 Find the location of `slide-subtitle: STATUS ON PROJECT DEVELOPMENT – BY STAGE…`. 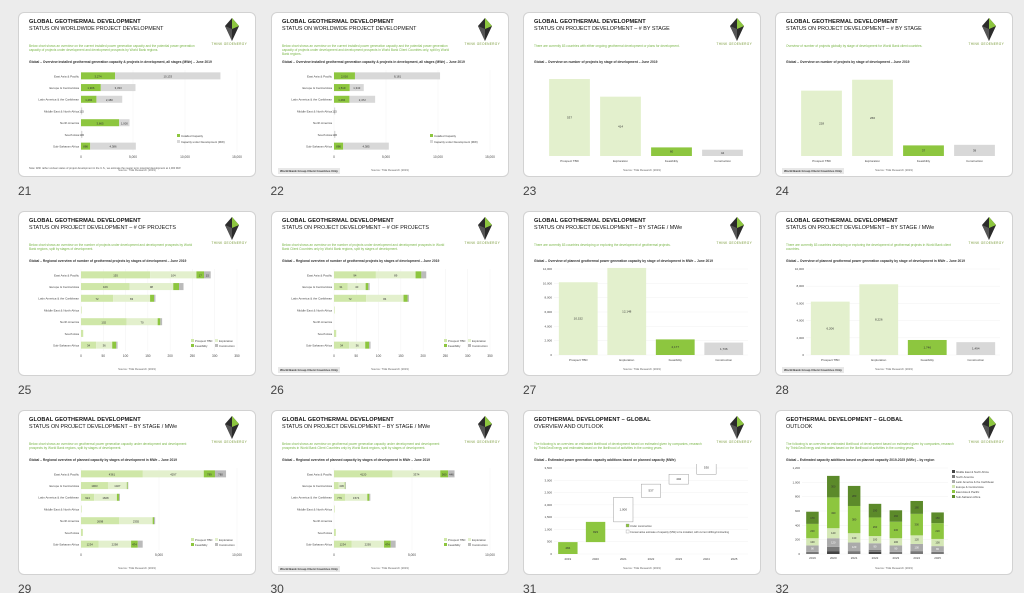

slide-subtitle: STATUS ON PROJECT DEVELOPMENT – BY STAGE… is located at coordinates (103, 427).